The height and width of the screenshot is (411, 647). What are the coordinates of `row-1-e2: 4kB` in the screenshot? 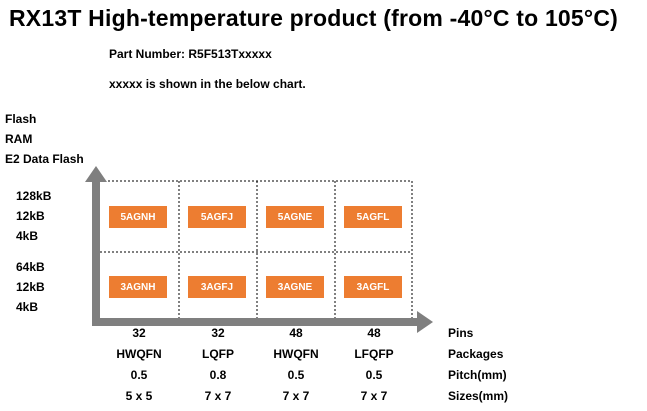 It's located at (27, 236).